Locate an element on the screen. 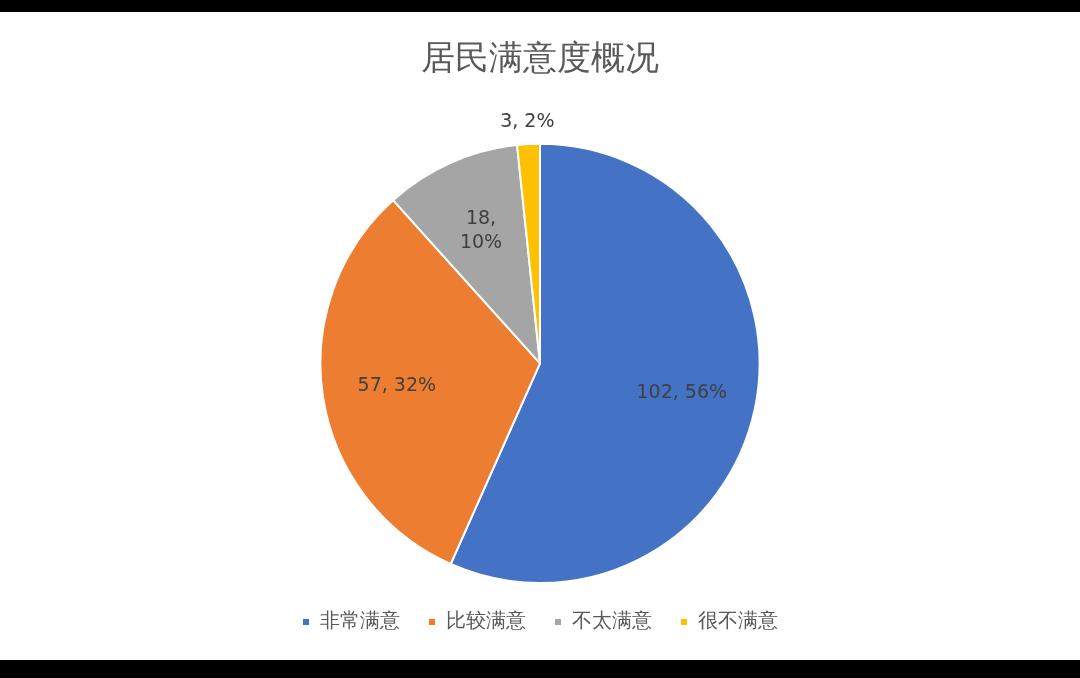  legend-label: 很不满意 is located at coordinates (738, 620).